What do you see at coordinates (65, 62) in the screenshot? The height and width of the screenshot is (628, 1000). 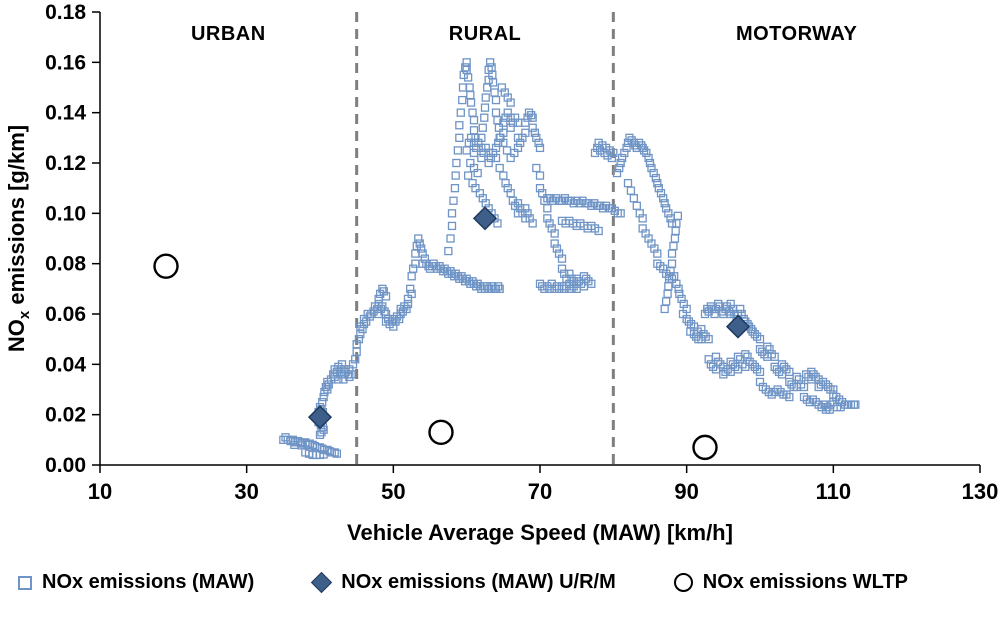 I see `y-tick-label: 0.16` at bounding box center [65, 62].